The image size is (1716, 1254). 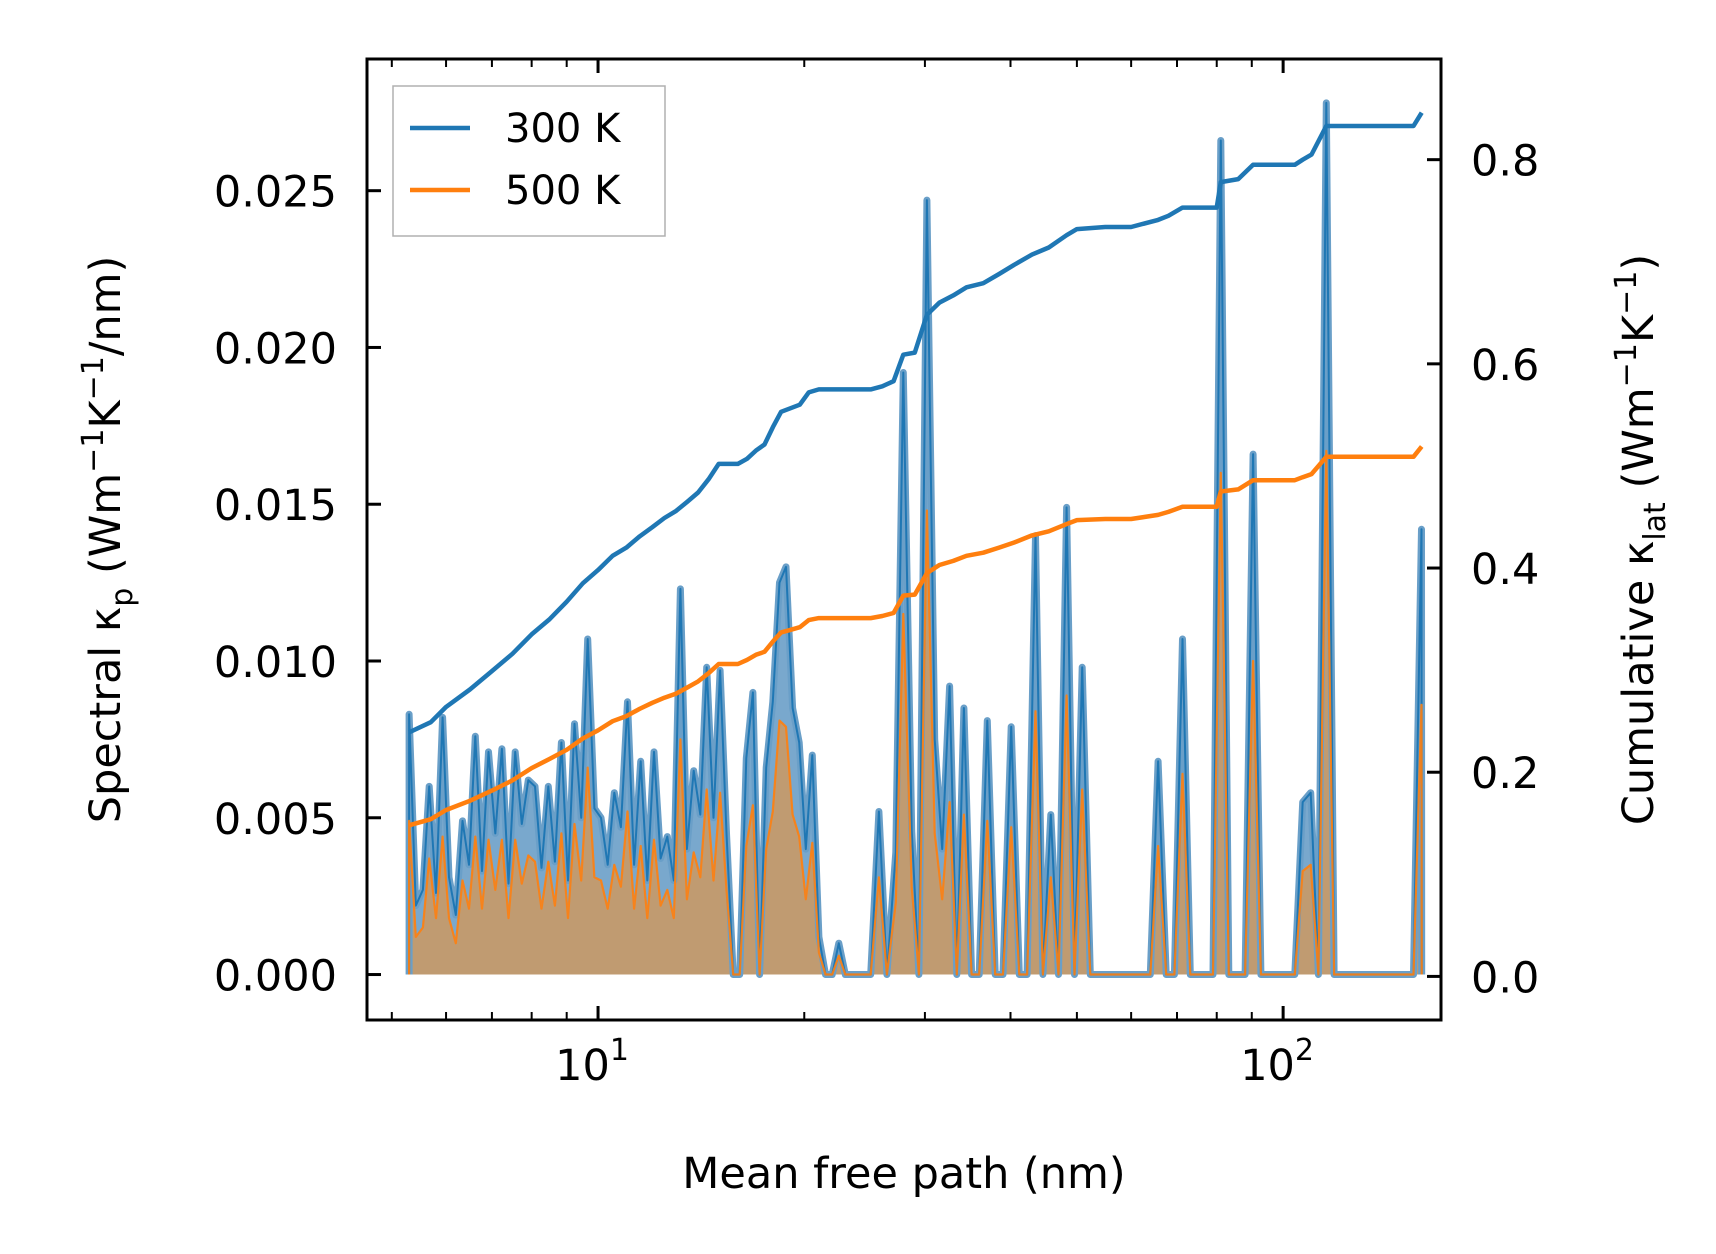 What do you see at coordinates (903, 1174) in the screenshot?
I see `x-axis-label: Mean free path (nm)` at bounding box center [903, 1174].